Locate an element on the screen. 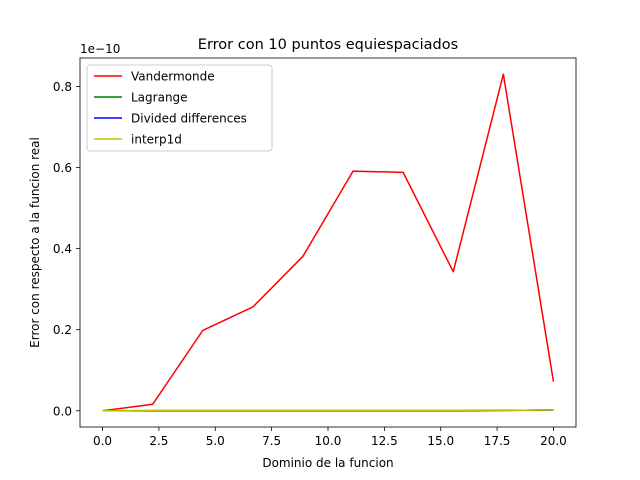 Image resolution: width=640 pixels, height=480 pixels. legend-box is located at coordinates (179, 108).